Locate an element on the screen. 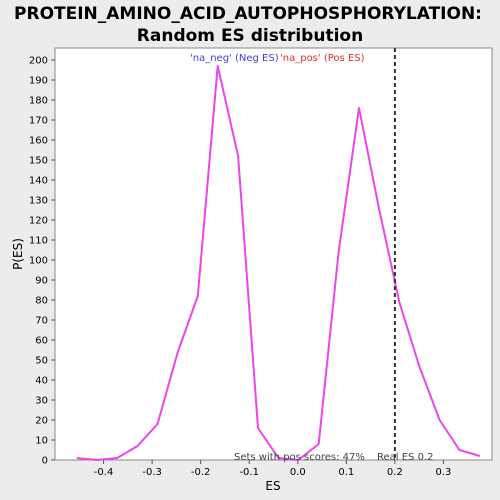 The height and width of the screenshot is (500, 500). y-tick-label: 30 is located at coordinates (41, 401).